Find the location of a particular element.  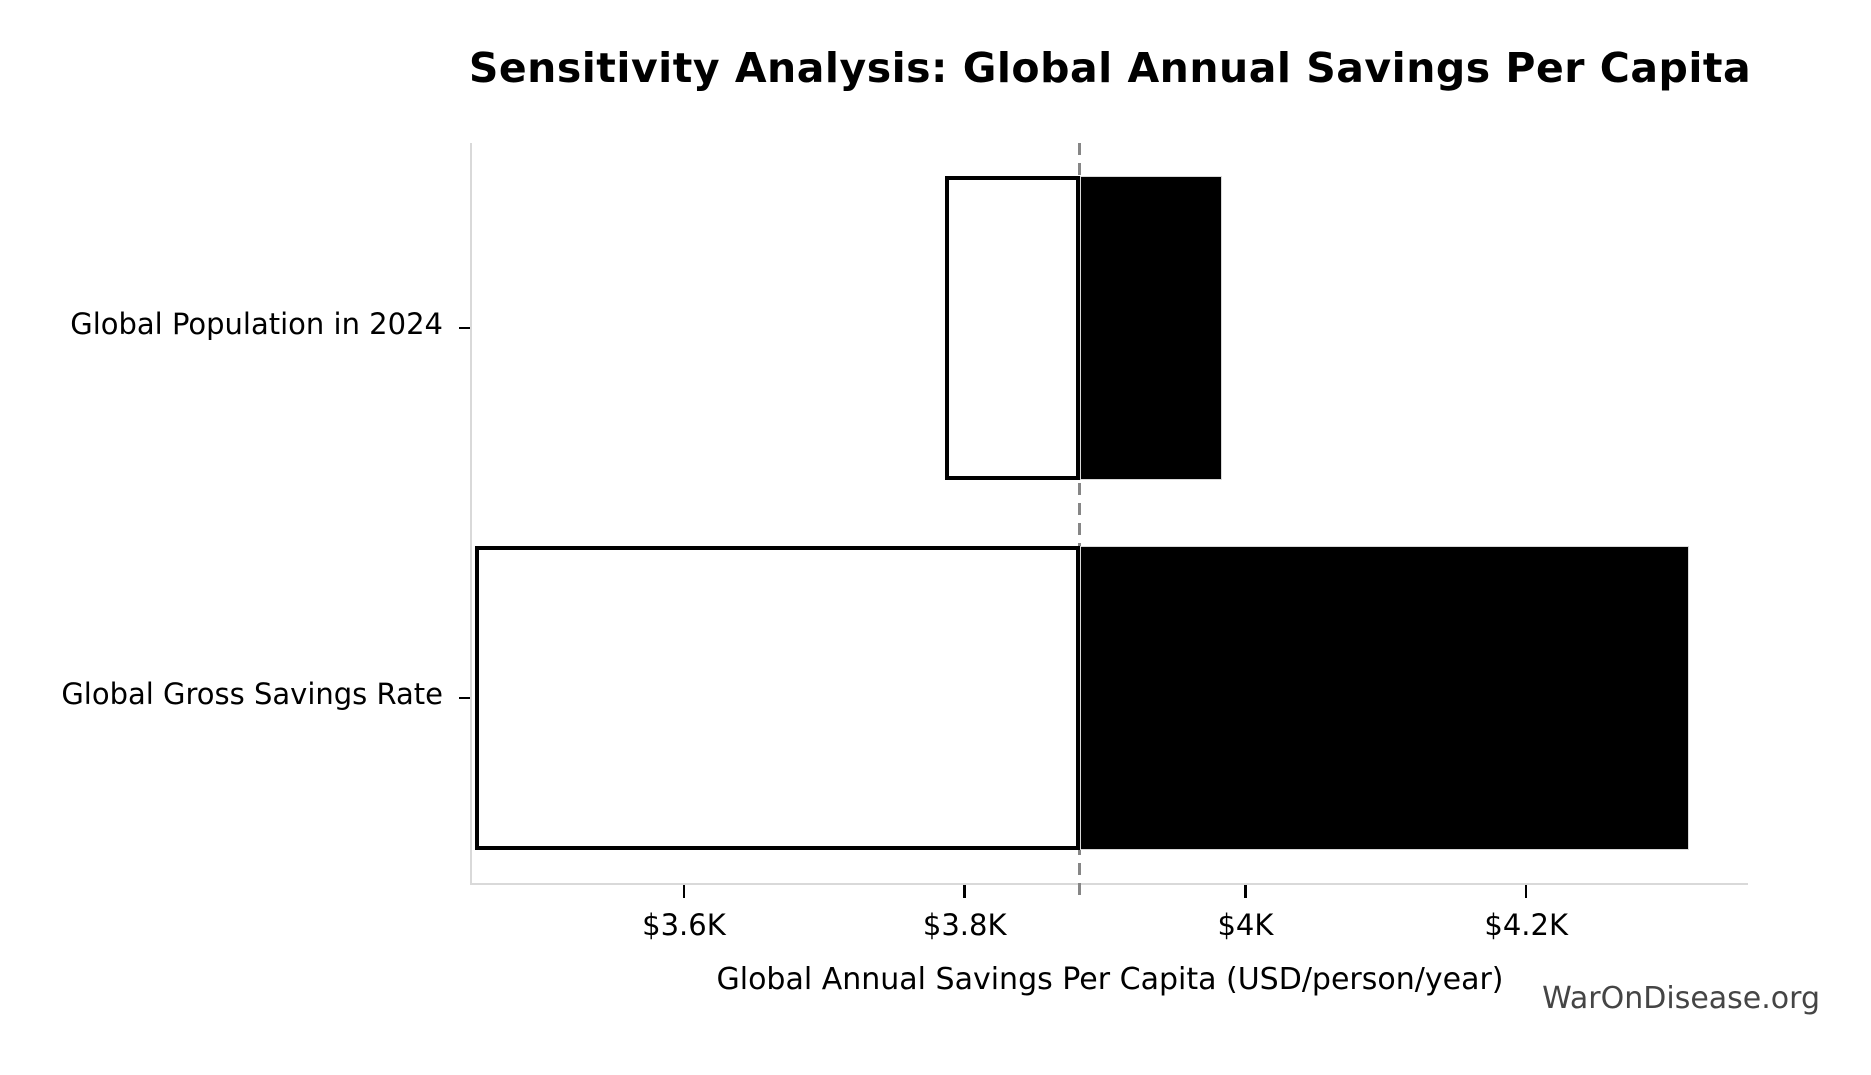

baseline-dashed-line is located at coordinates (1080, 521).